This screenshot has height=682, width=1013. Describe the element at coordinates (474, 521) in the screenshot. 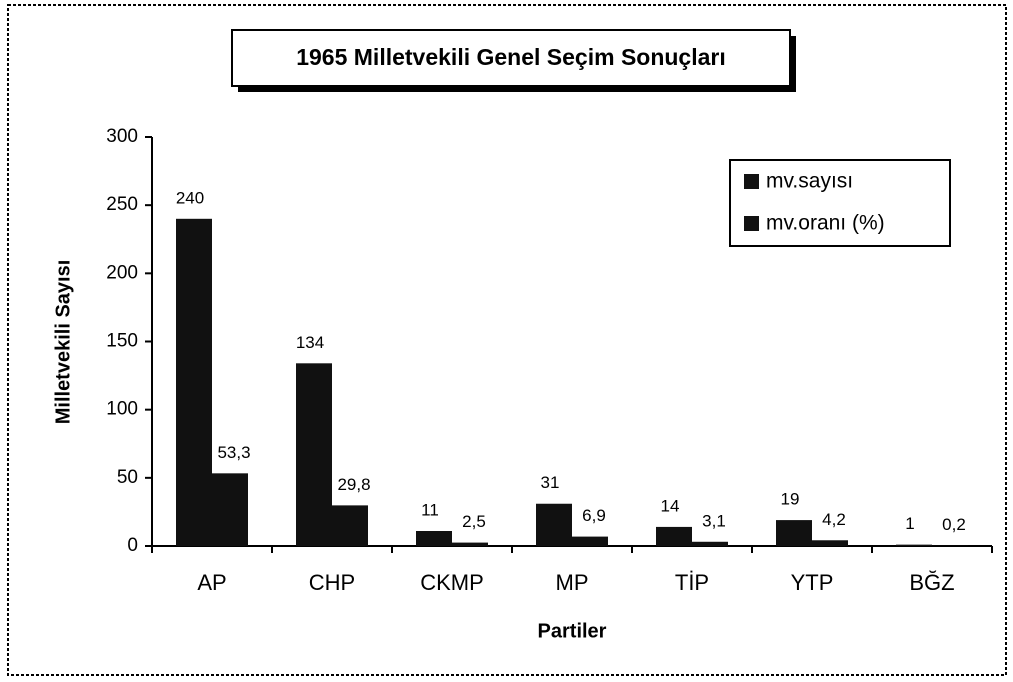

I see `value-label: 2,5` at that location.